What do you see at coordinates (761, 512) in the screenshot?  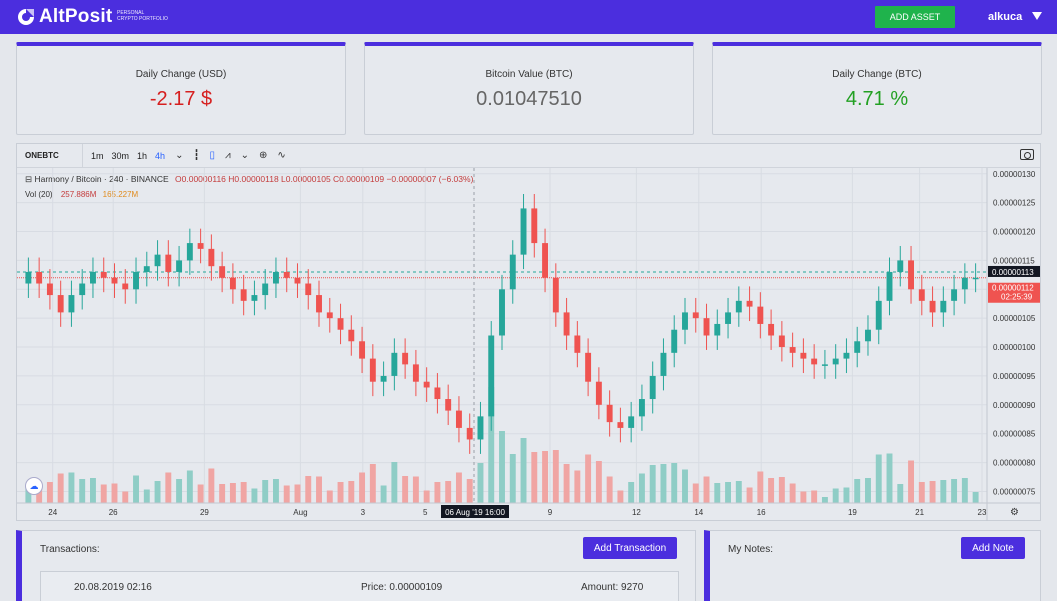 I see `x-tick-label: 16` at bounding box center [761, 512].